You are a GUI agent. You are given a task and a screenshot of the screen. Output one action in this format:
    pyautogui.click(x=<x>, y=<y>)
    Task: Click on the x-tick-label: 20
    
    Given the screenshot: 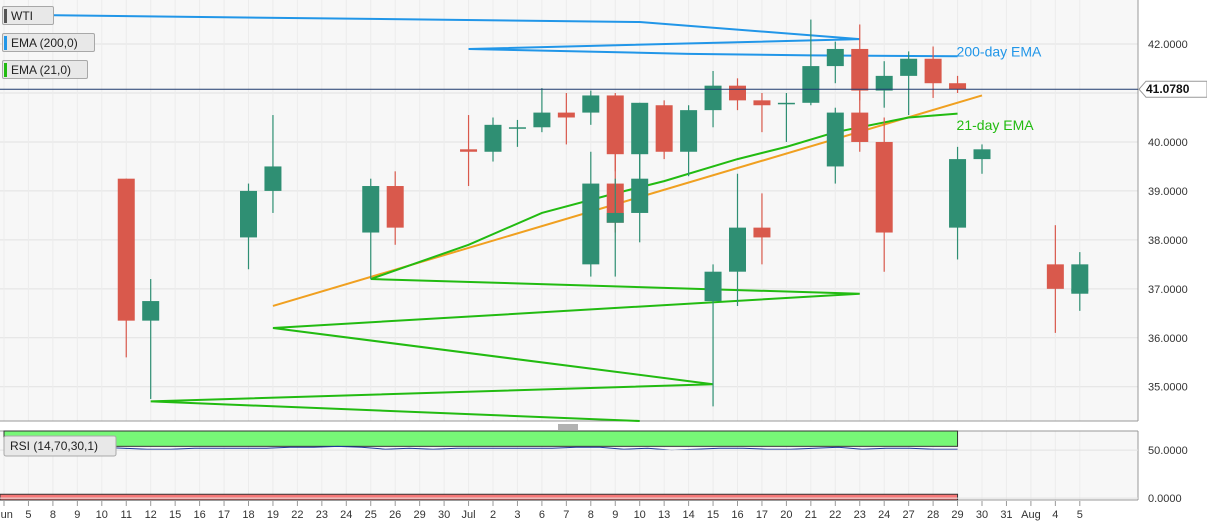 What is the action you would take?
    pyautogui.click(x=786, y=515)
    